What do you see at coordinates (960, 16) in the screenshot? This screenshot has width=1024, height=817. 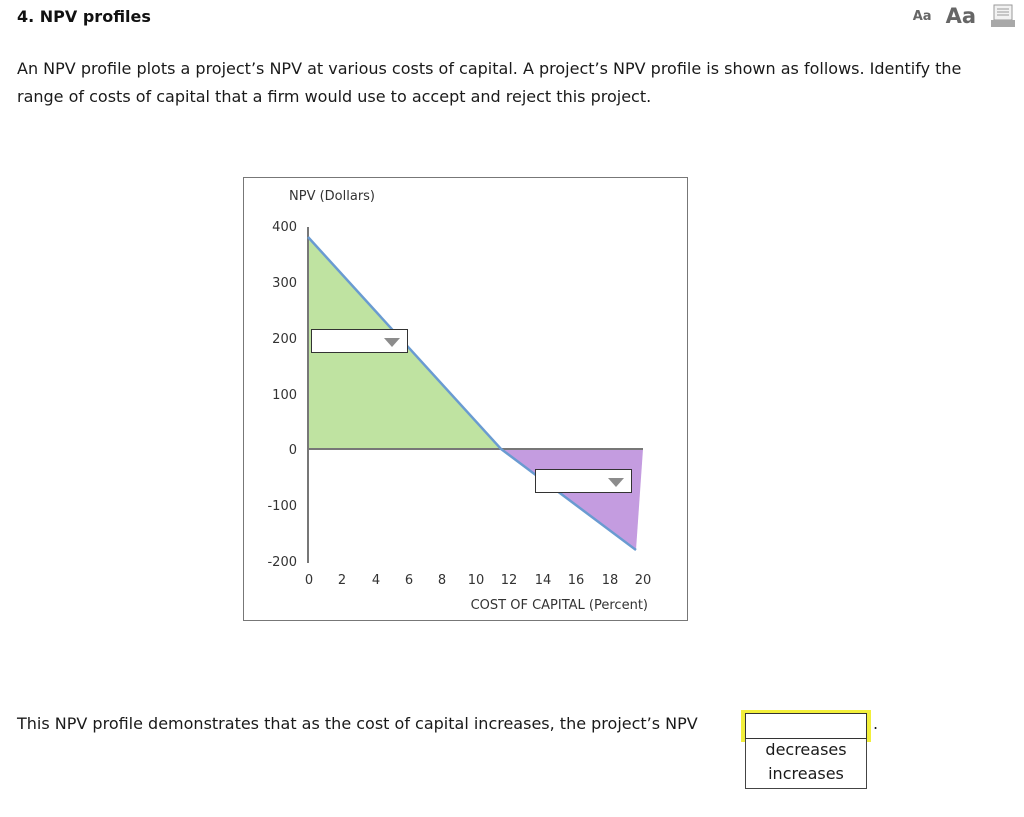 I see `font-size-large-button: Aa` at bounding box center [960, 16].